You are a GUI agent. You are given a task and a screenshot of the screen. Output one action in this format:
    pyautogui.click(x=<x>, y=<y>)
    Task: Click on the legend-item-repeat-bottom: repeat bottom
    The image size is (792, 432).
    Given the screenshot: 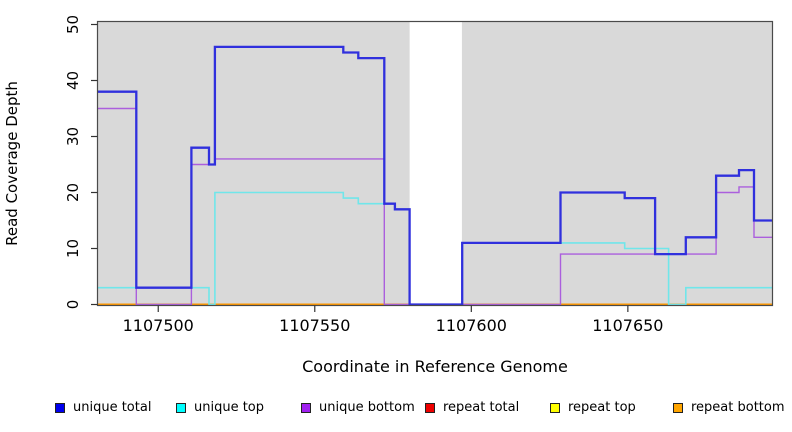 What is the action you would take?
    pyautogui.click(x=729, y=408)
    